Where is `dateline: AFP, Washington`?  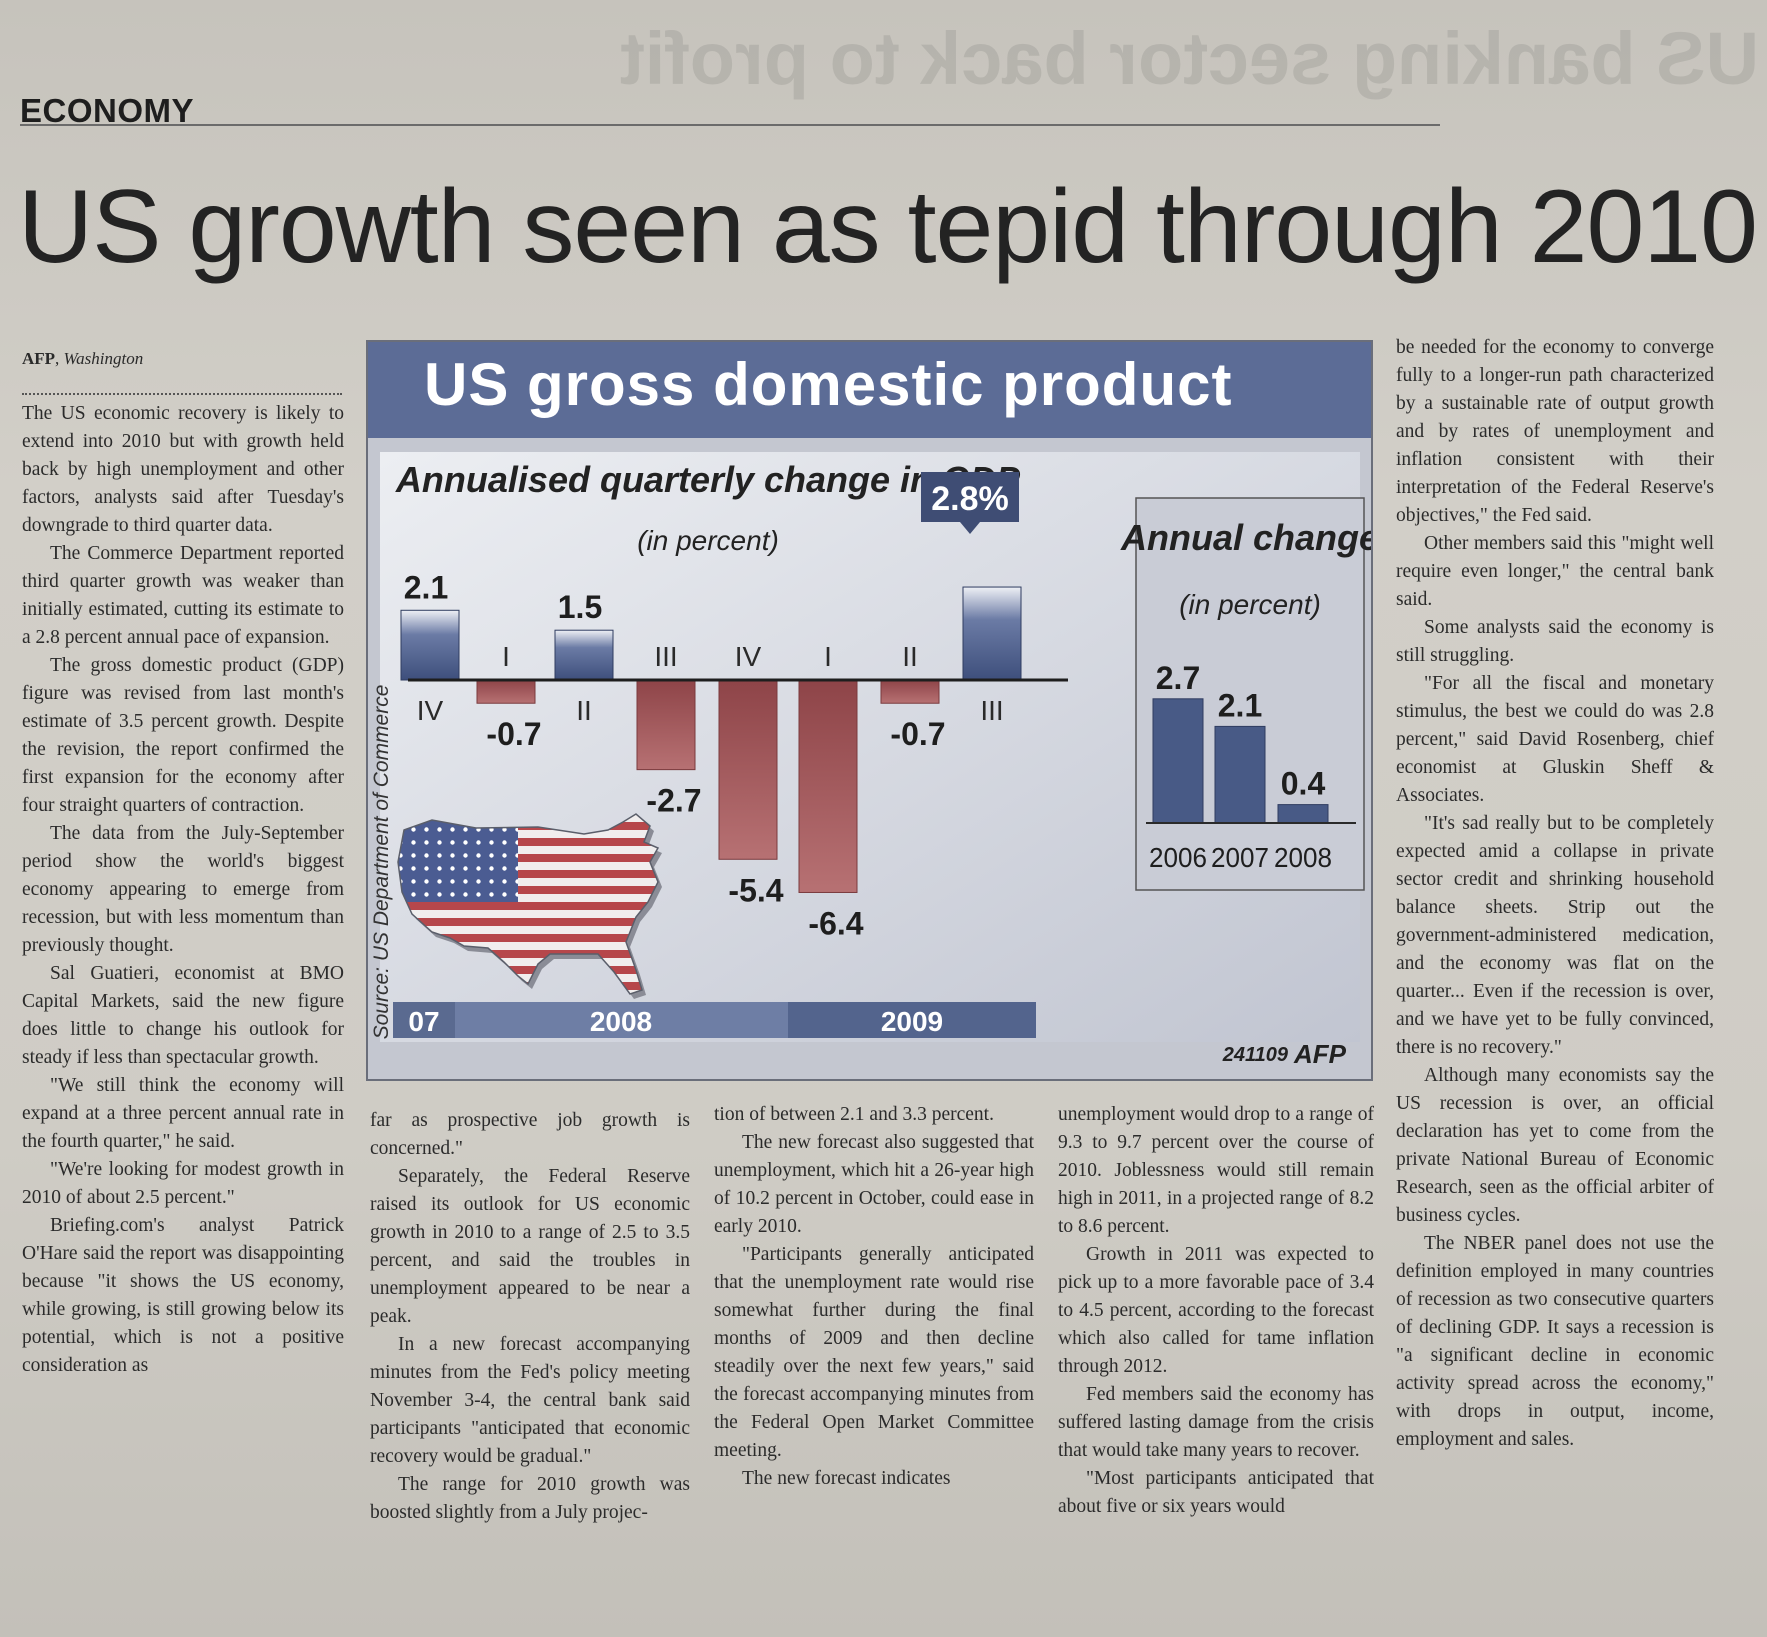 dateline: AFP, Washington is located at coordinates (83, 358).